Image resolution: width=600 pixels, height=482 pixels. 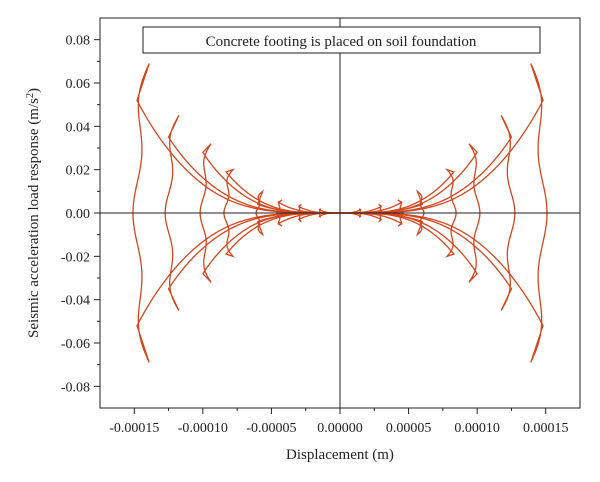 I want to click on x-tick-label: -0.00005, so click(x=271, y=428).